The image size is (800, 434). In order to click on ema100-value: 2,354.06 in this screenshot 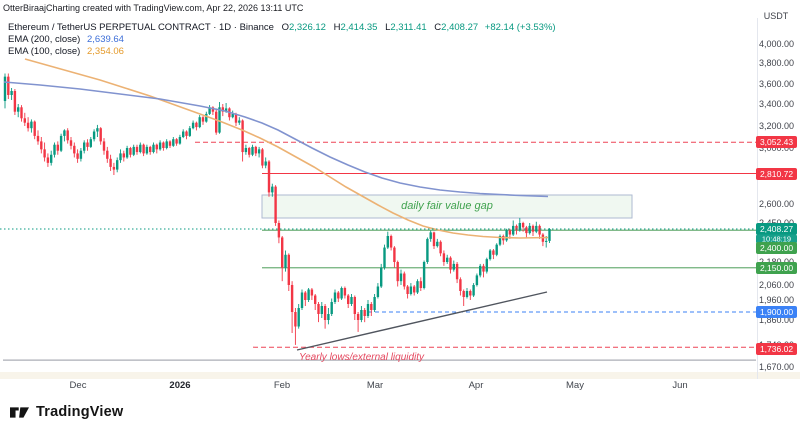, I will do `click(105, 51)`.